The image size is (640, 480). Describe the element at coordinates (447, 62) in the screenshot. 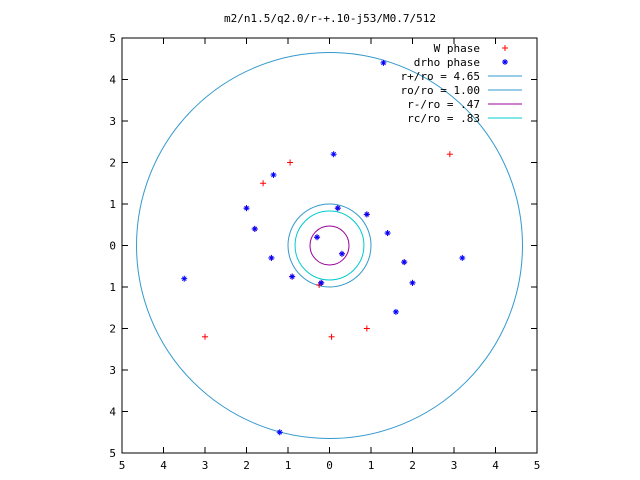

I see `legend-label: drho phase` at that location.